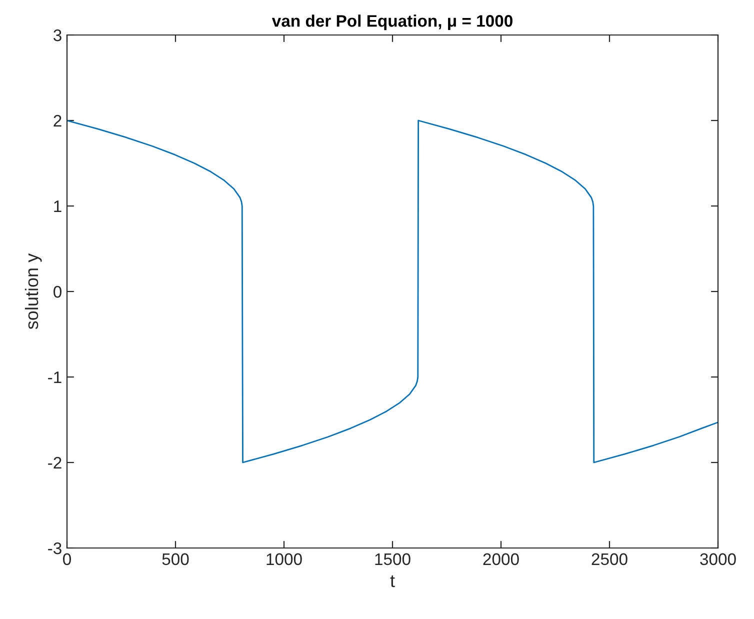 The width and height of the screenshot is (754, 619). I want to click on x-tick-label: 1500, so click(392, 559).